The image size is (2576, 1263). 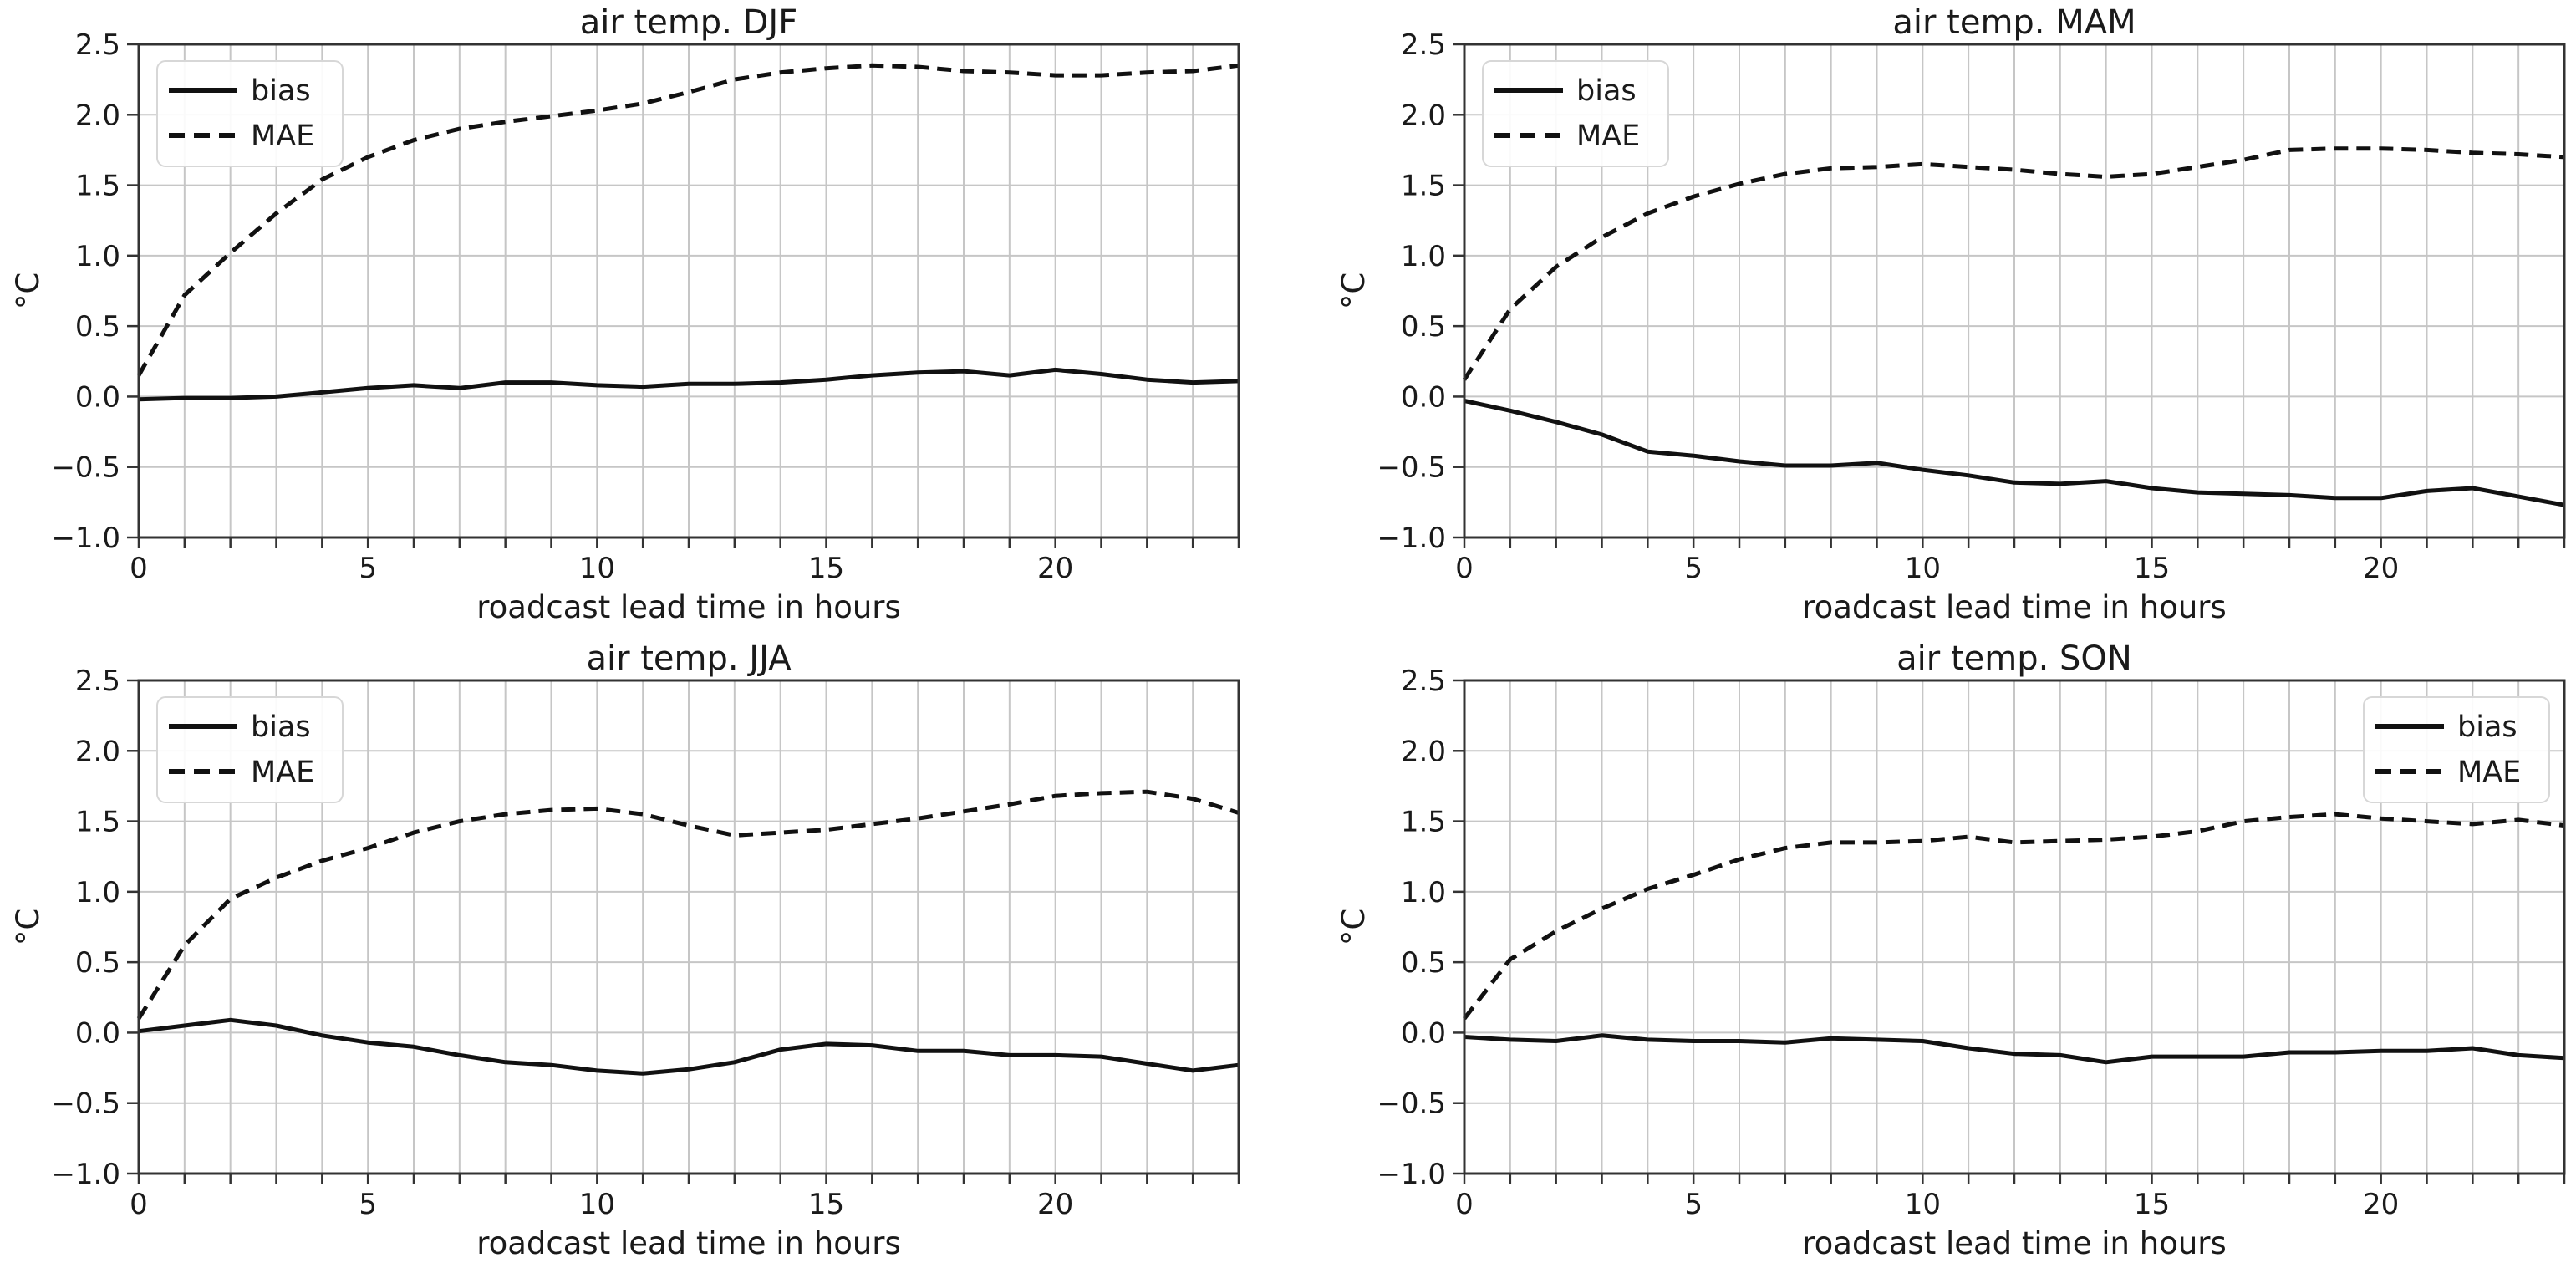 What do you see at coordinates (2014, 659) in the screenshot?
I see `chart-title: air temp. SON` at bounding box center [2014, 659].